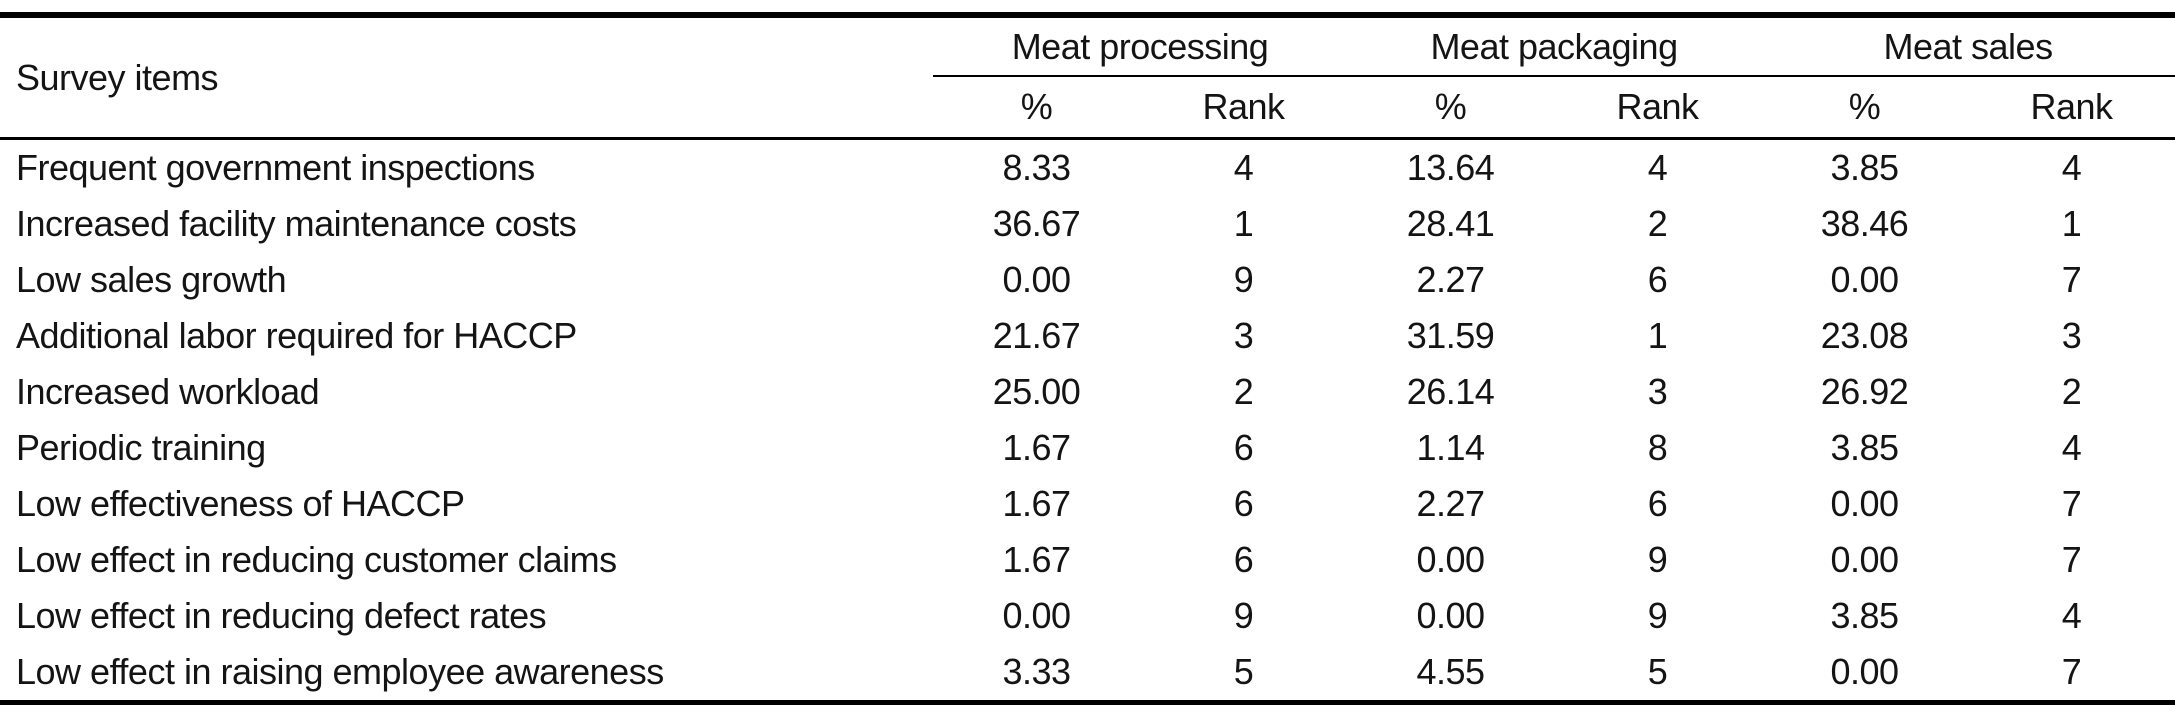 The image size is (2175, 714). Describe the element at coordinates (1658, 108) in the screenshot. I see `rank-header-packaging: Rank` at that location.